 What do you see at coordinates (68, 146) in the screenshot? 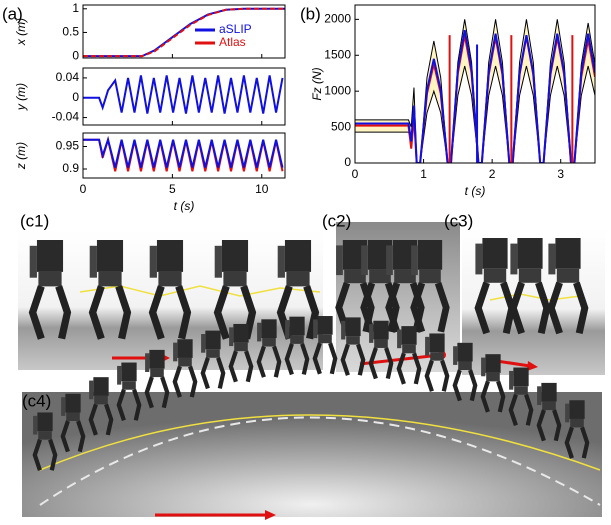
I see `y-tick-label: 0.95` at bounding box center [68, 146].